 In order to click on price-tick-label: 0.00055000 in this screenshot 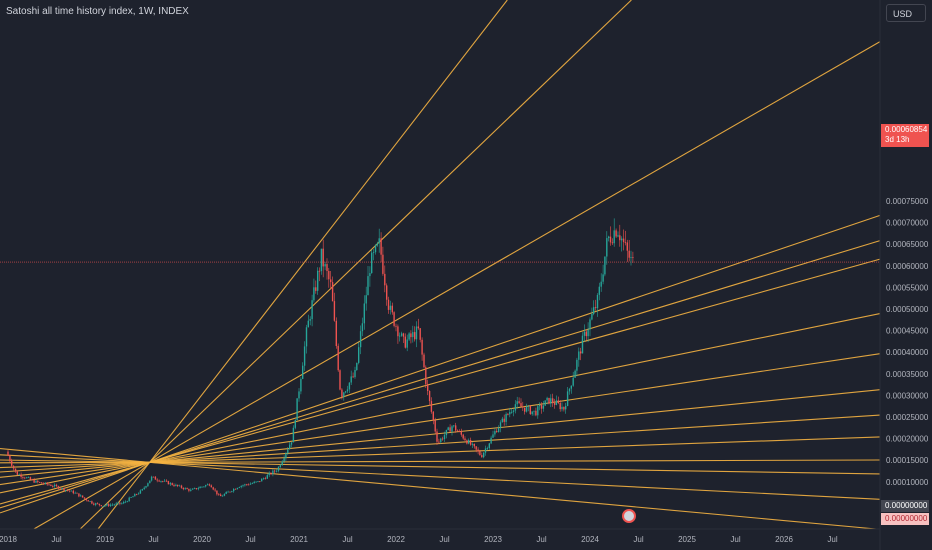, I will do `click(907, 287)`.